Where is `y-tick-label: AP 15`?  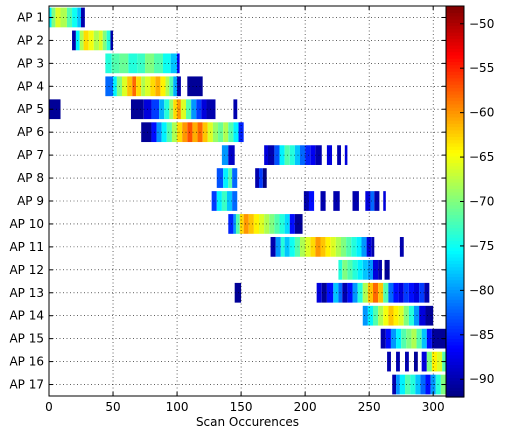 y-tick-label: AP 15 is located at coordinates (26, 339).